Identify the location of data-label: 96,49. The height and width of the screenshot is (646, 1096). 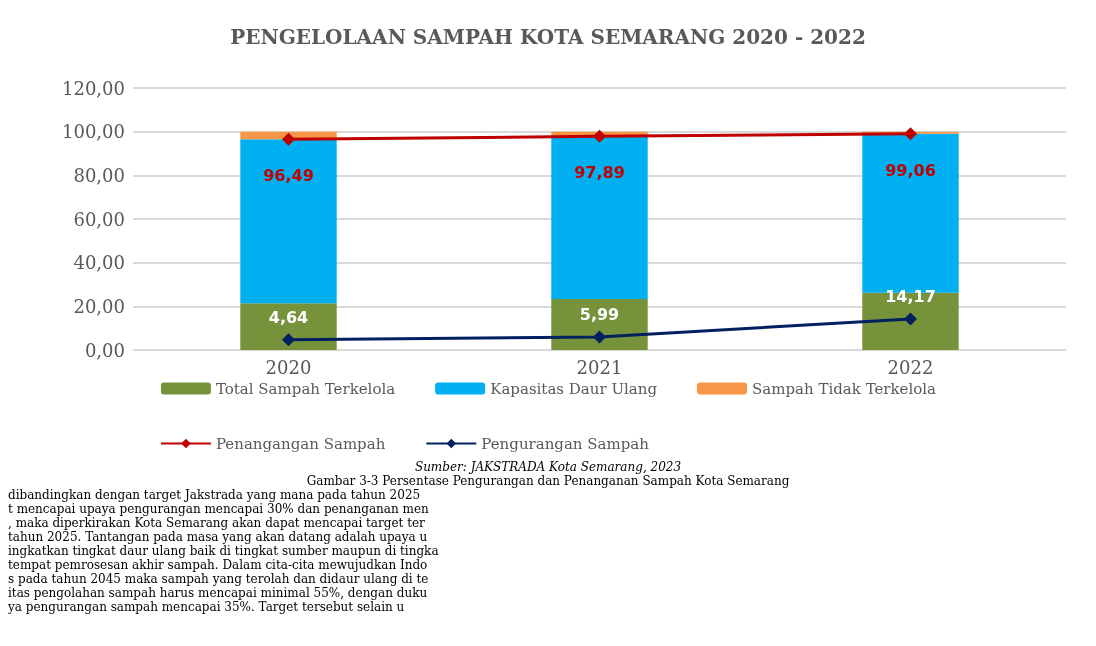
(288, 176).